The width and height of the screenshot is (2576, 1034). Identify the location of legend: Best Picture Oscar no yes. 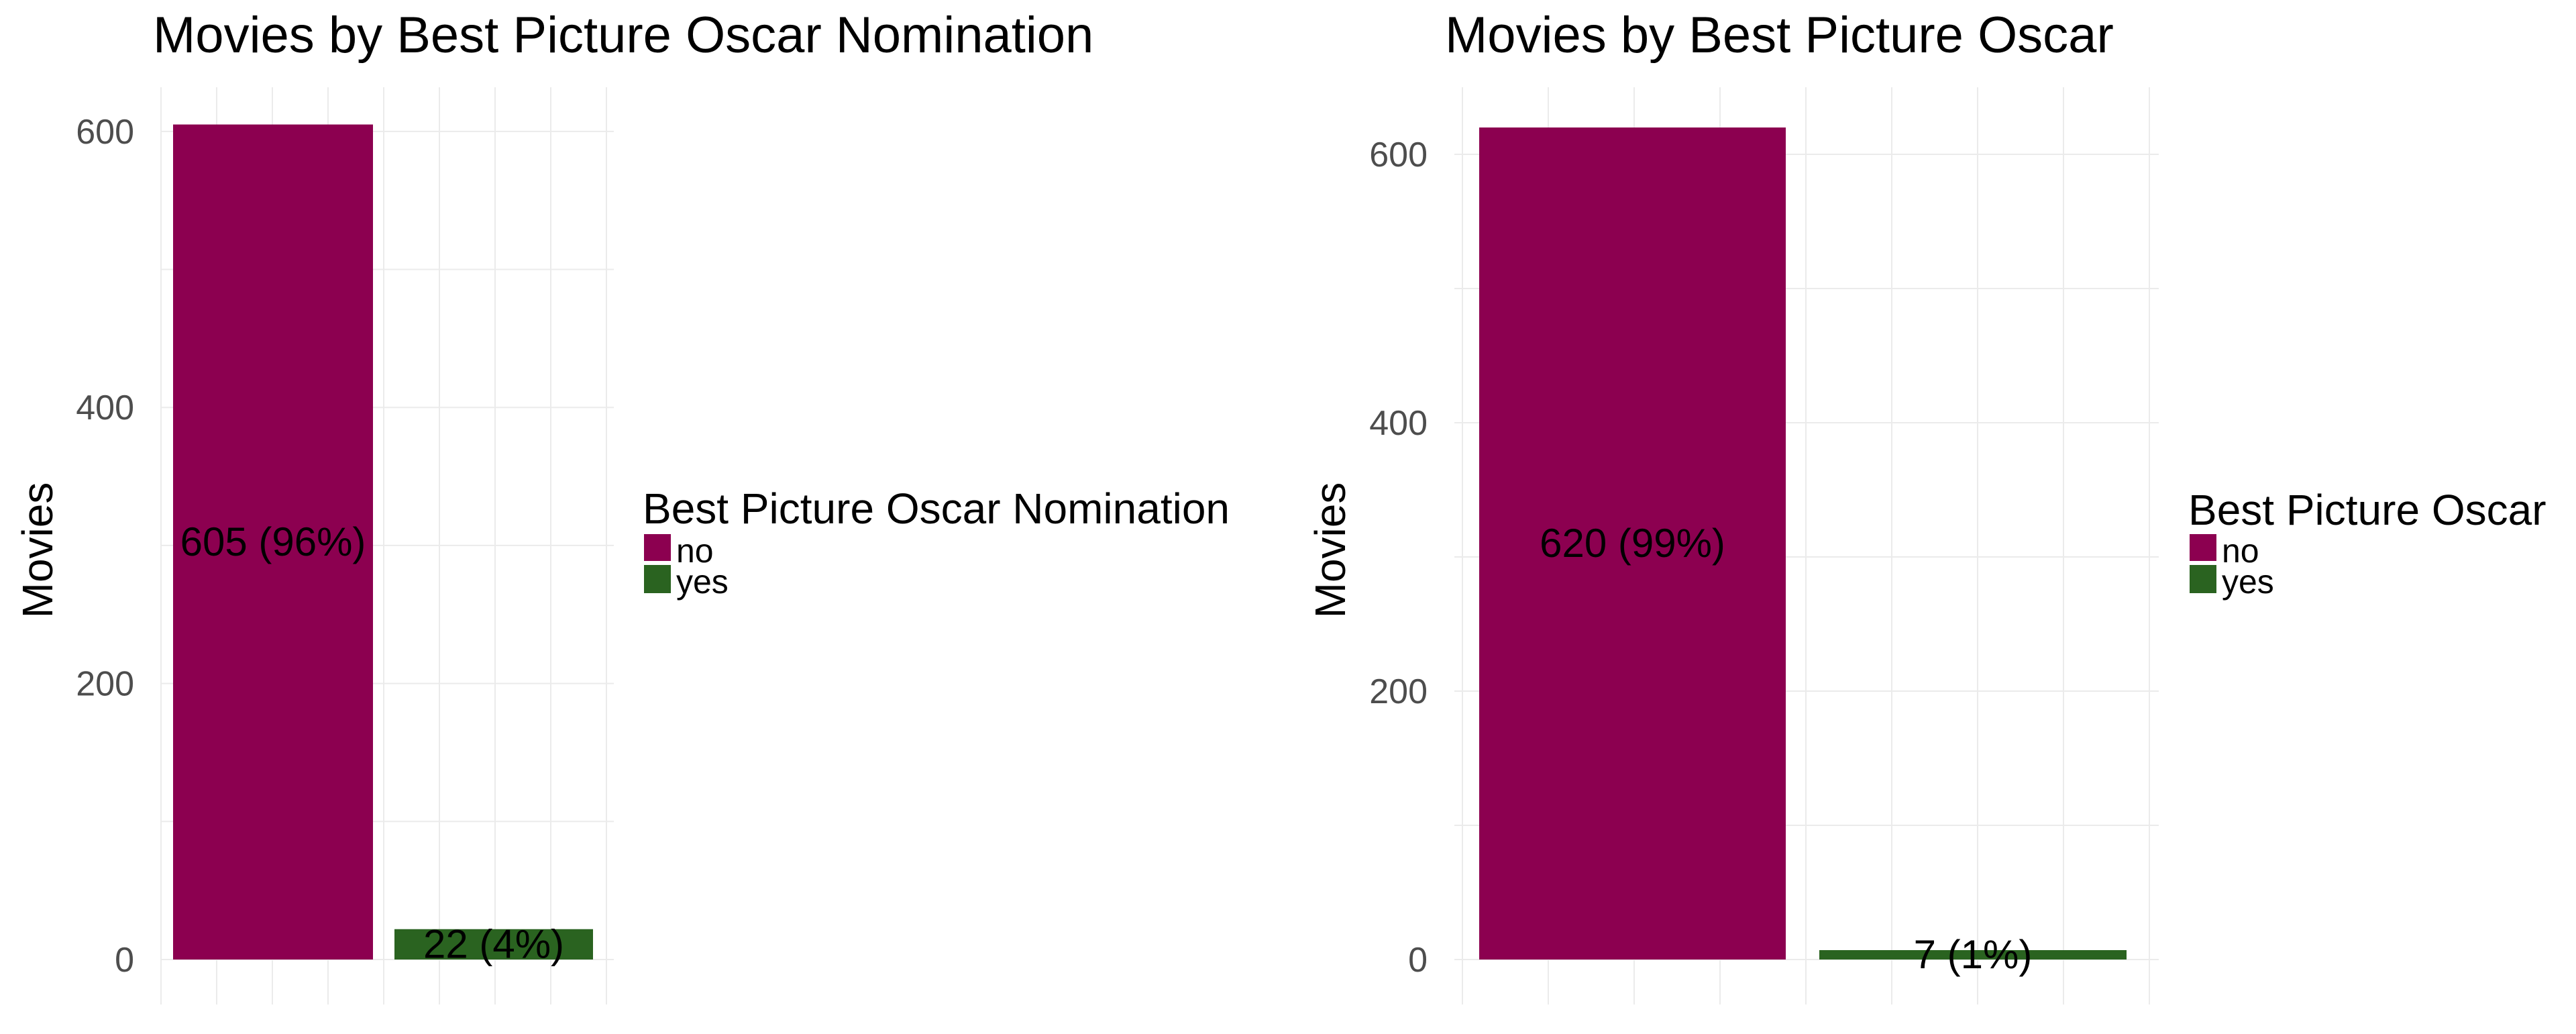
(2367, 543).